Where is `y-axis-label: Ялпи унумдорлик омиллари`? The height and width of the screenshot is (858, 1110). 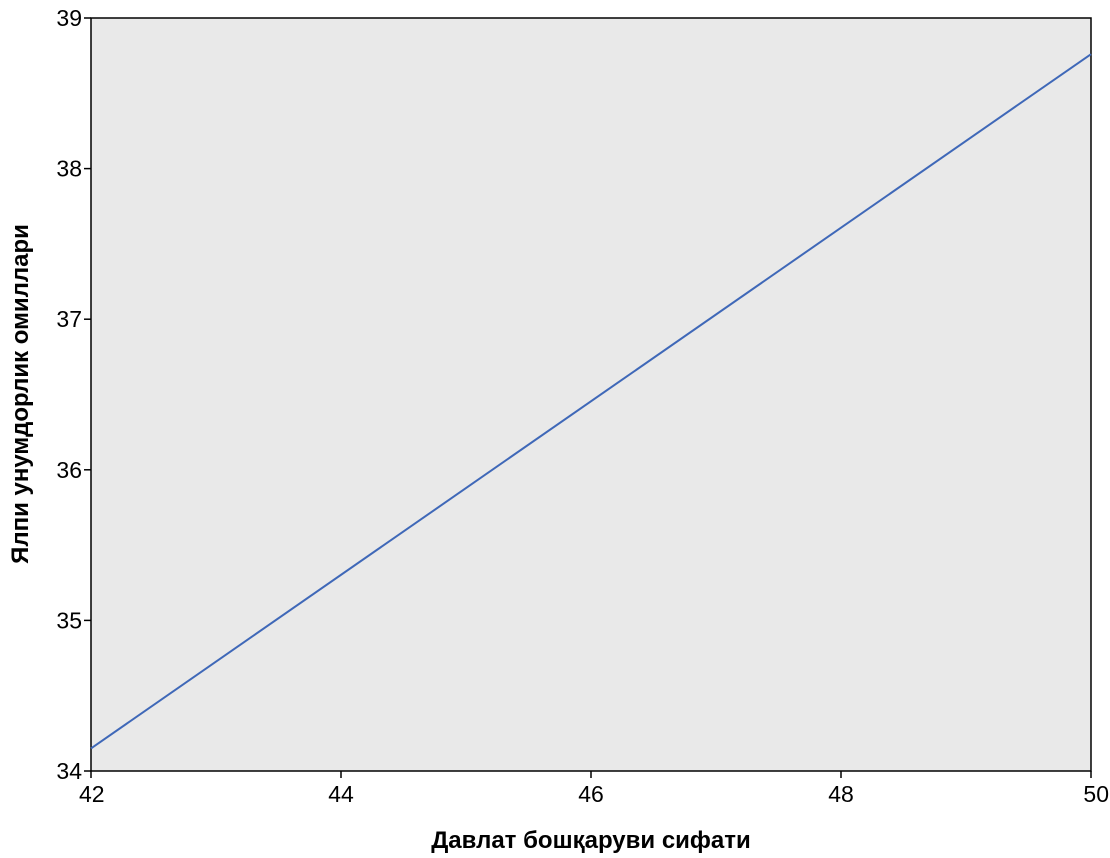 y-axis-label: Ялпи унумдорлик омиллари is located at coordinates (20, 394).